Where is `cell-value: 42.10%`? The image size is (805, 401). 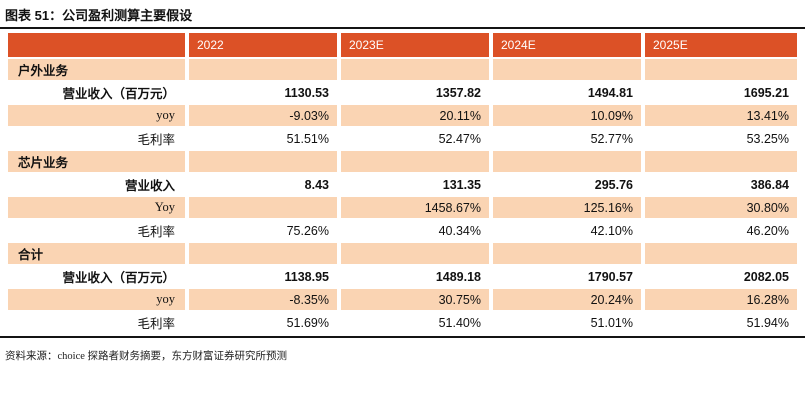
cell-value: 42.10% is located at coordinates (569, 231).